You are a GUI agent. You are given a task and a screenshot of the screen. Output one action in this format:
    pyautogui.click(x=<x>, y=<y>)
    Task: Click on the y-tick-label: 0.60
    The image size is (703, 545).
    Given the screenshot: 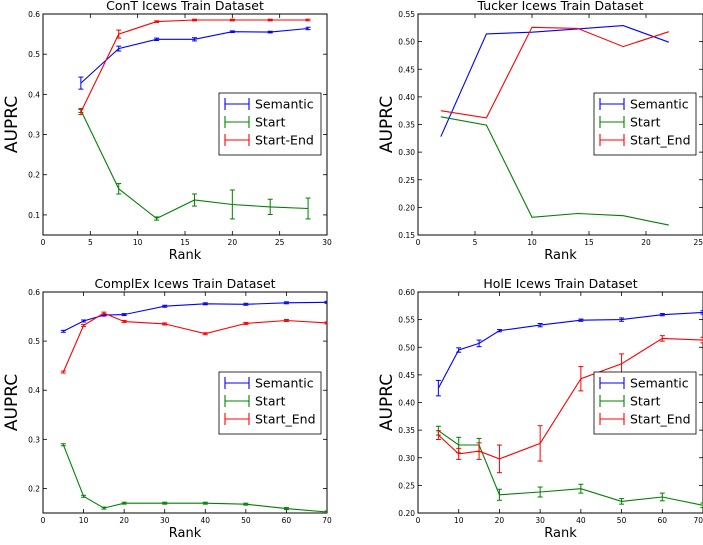 What is the action you would take?
    pyautogui.click(x=406, y=292)
    